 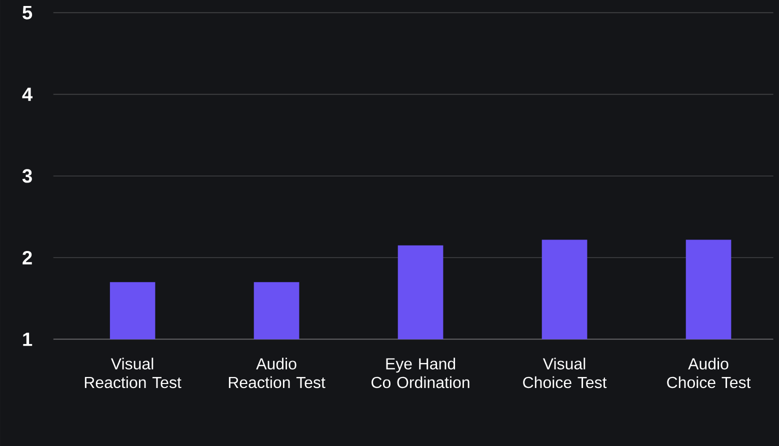 What do you see at coordinates (133, 373) in the screenshot?
I see `x-tick-label: Visual Reaction Test` at bounding box center [133, 373].